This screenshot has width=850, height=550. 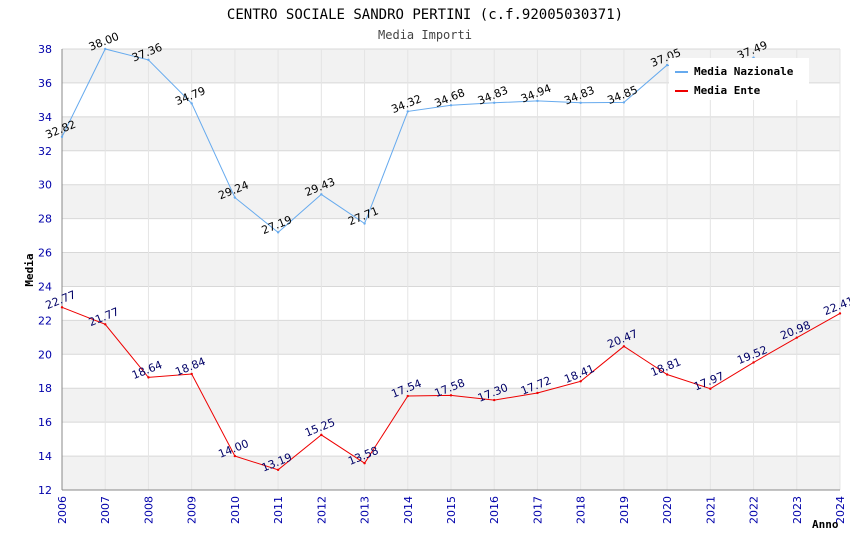 What do you see at coordinates (45, 456) in the screenshot?
I see `y-tick-label: 14` at bounding box center [45, 456].